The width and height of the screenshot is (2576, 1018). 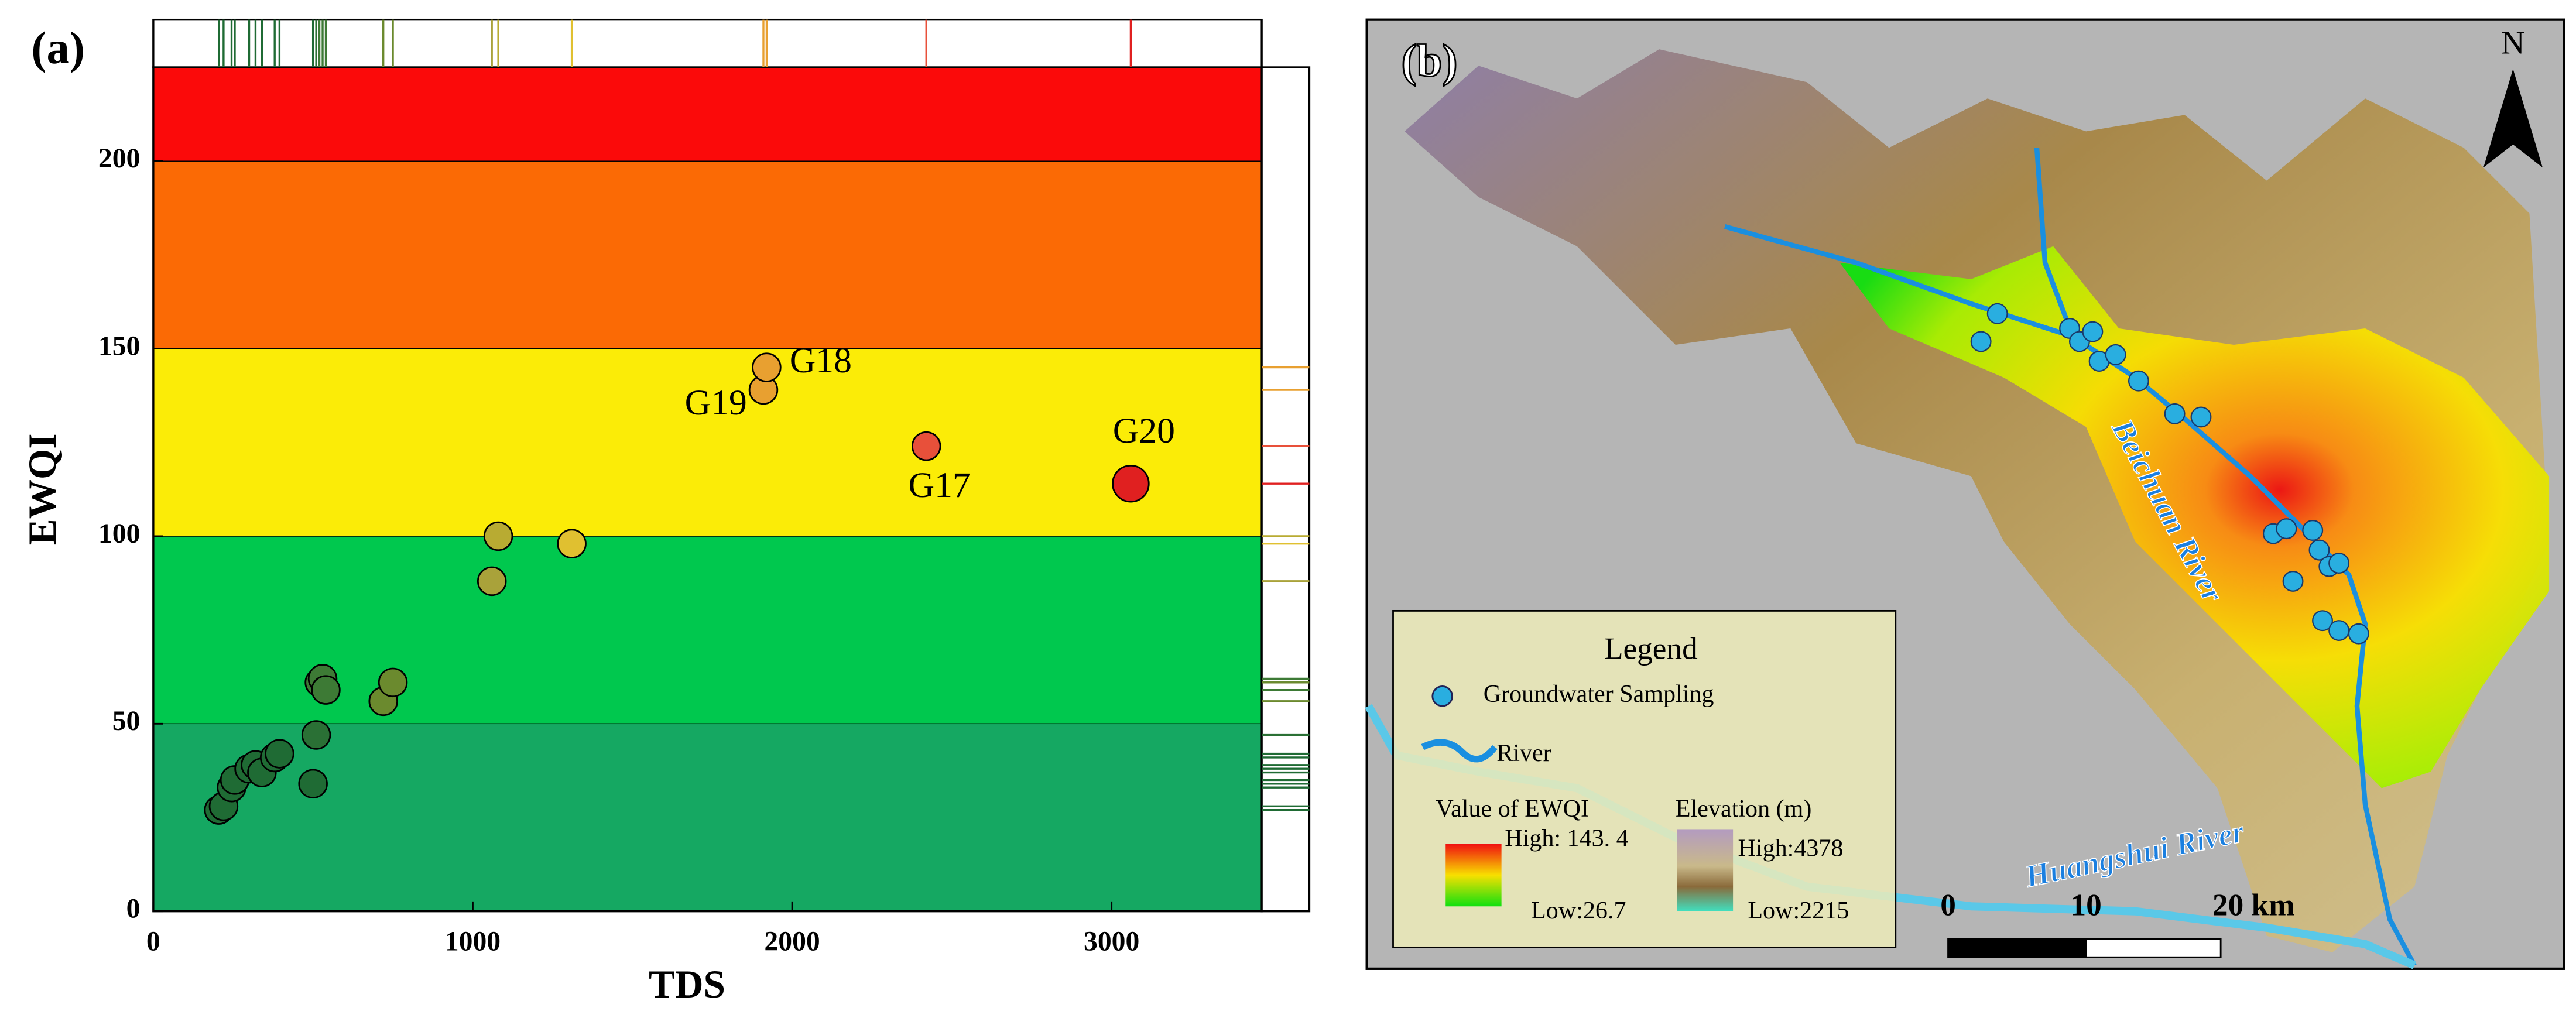 I want to click on scale-label: 10, so click(x=2086, y=904).